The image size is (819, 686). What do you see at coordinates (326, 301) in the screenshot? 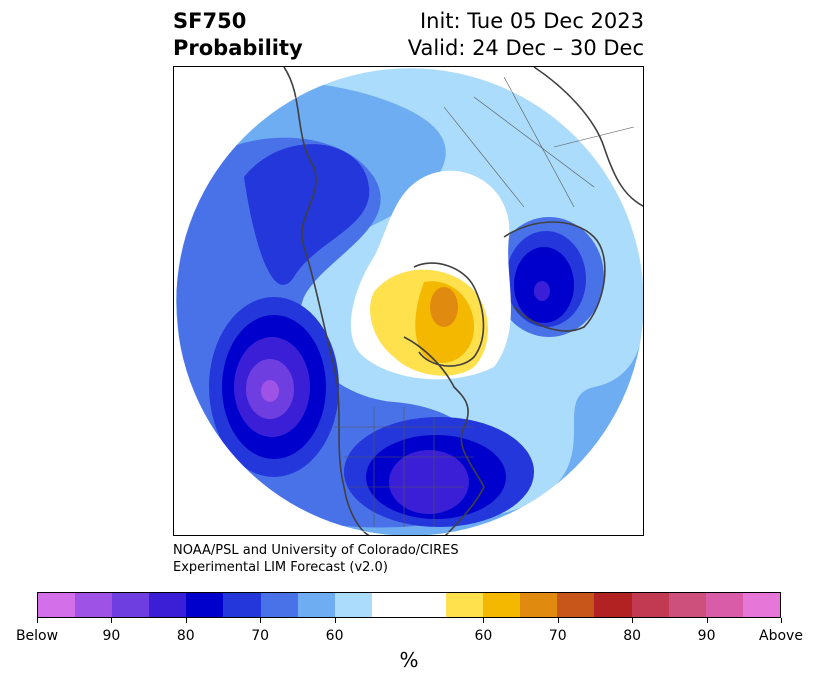
I see `na-west-coast` at bounding box center [326, 301].